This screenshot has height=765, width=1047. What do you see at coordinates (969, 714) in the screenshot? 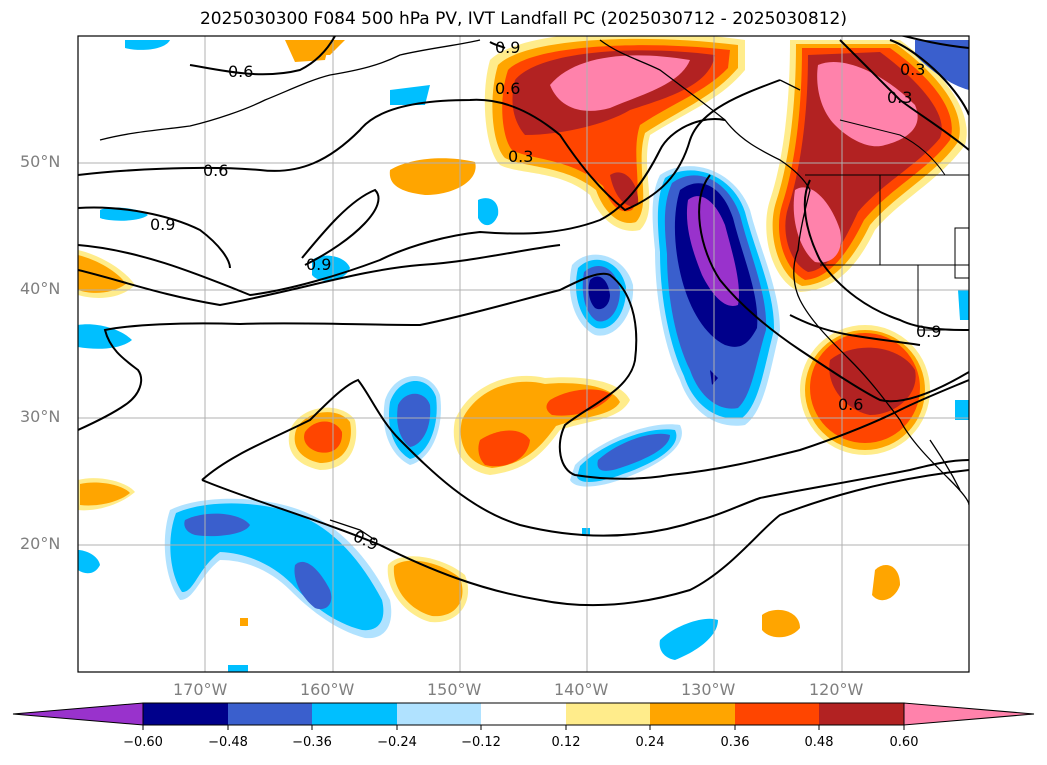
I see `colorbar-extend-high` at bounding box center [969, 714].